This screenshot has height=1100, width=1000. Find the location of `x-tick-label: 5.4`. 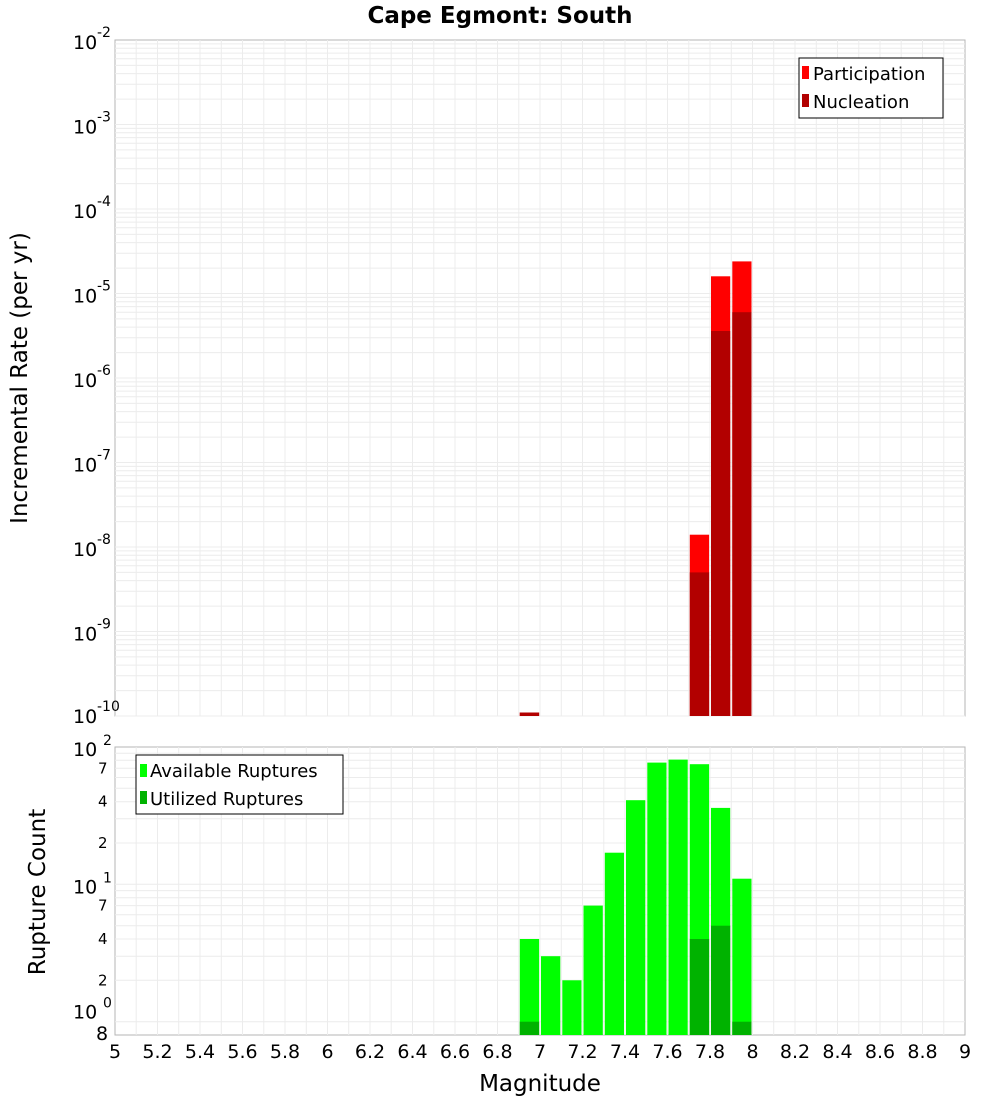

x-tick-label: 5.4 is located at coordinates (200, 1052).